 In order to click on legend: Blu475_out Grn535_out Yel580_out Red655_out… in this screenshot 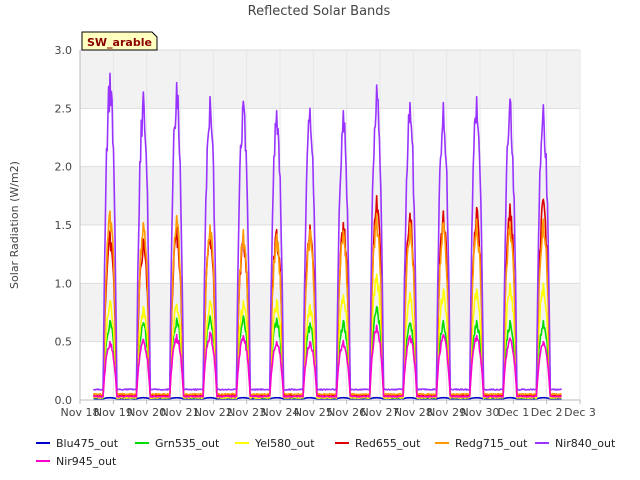, I will do `click(326, 452)`.